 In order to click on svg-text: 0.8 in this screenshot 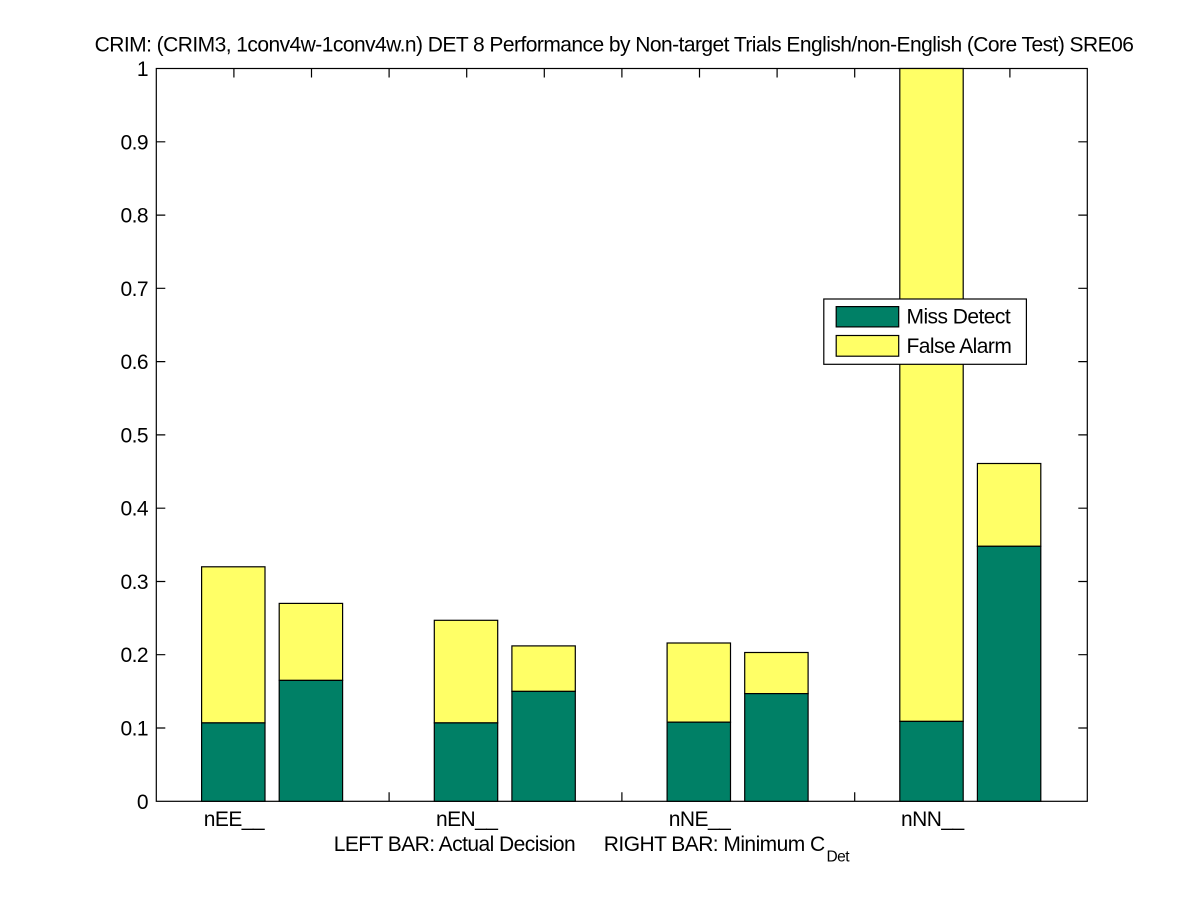, I will do `click(134, 216)`.